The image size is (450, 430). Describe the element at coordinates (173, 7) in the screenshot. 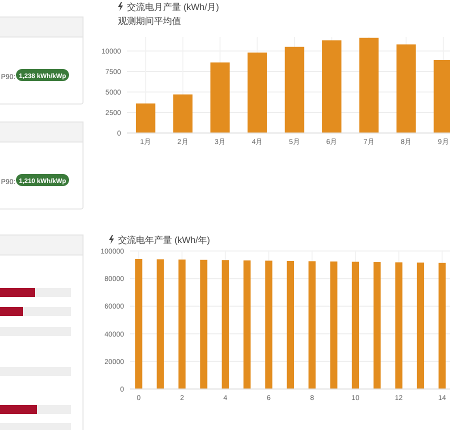

I see `chart-title: 交流电月产量 (kWh/月)` at that location.